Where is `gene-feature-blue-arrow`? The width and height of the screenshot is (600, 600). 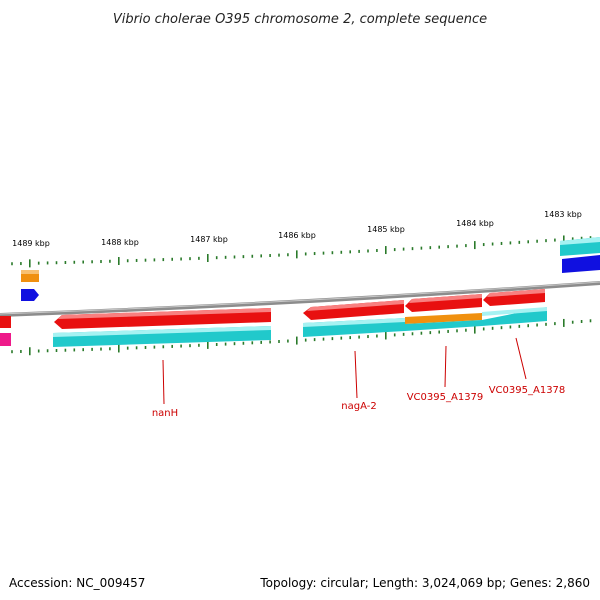
gene-feature-blue-arrow is located at coordinates (30, 295).